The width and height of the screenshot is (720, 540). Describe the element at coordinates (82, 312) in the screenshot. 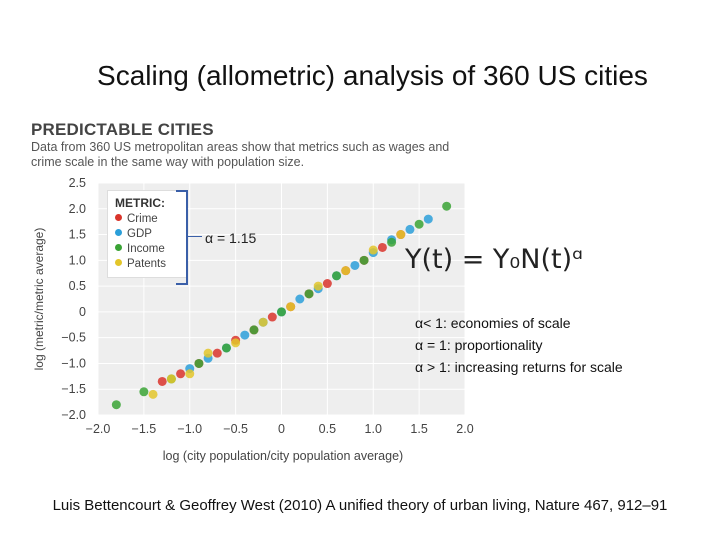

I see `y-tick-label: 0` at that location.